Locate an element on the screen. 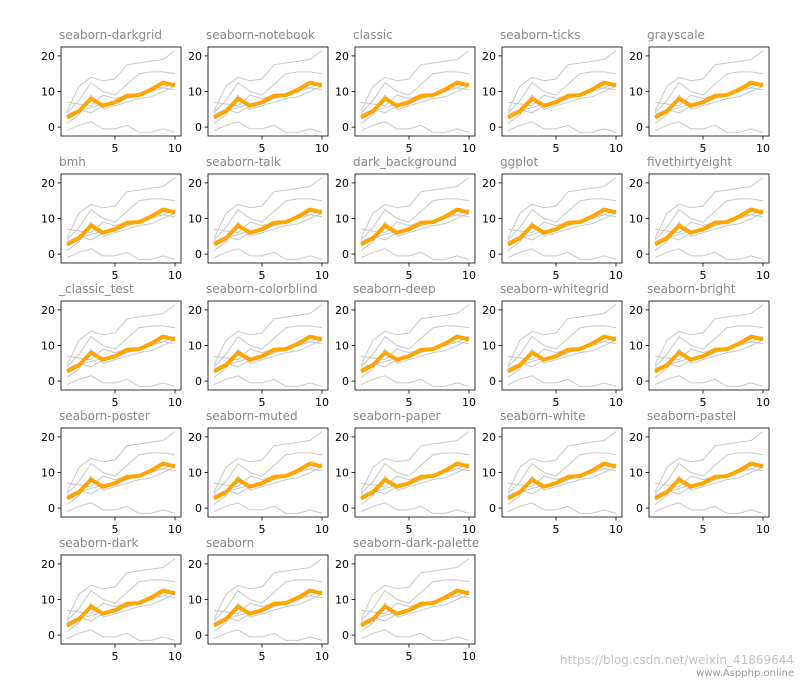 The image size is (800, 682). panel-title: seaborn-notebook is located at coordinates (260, 35).